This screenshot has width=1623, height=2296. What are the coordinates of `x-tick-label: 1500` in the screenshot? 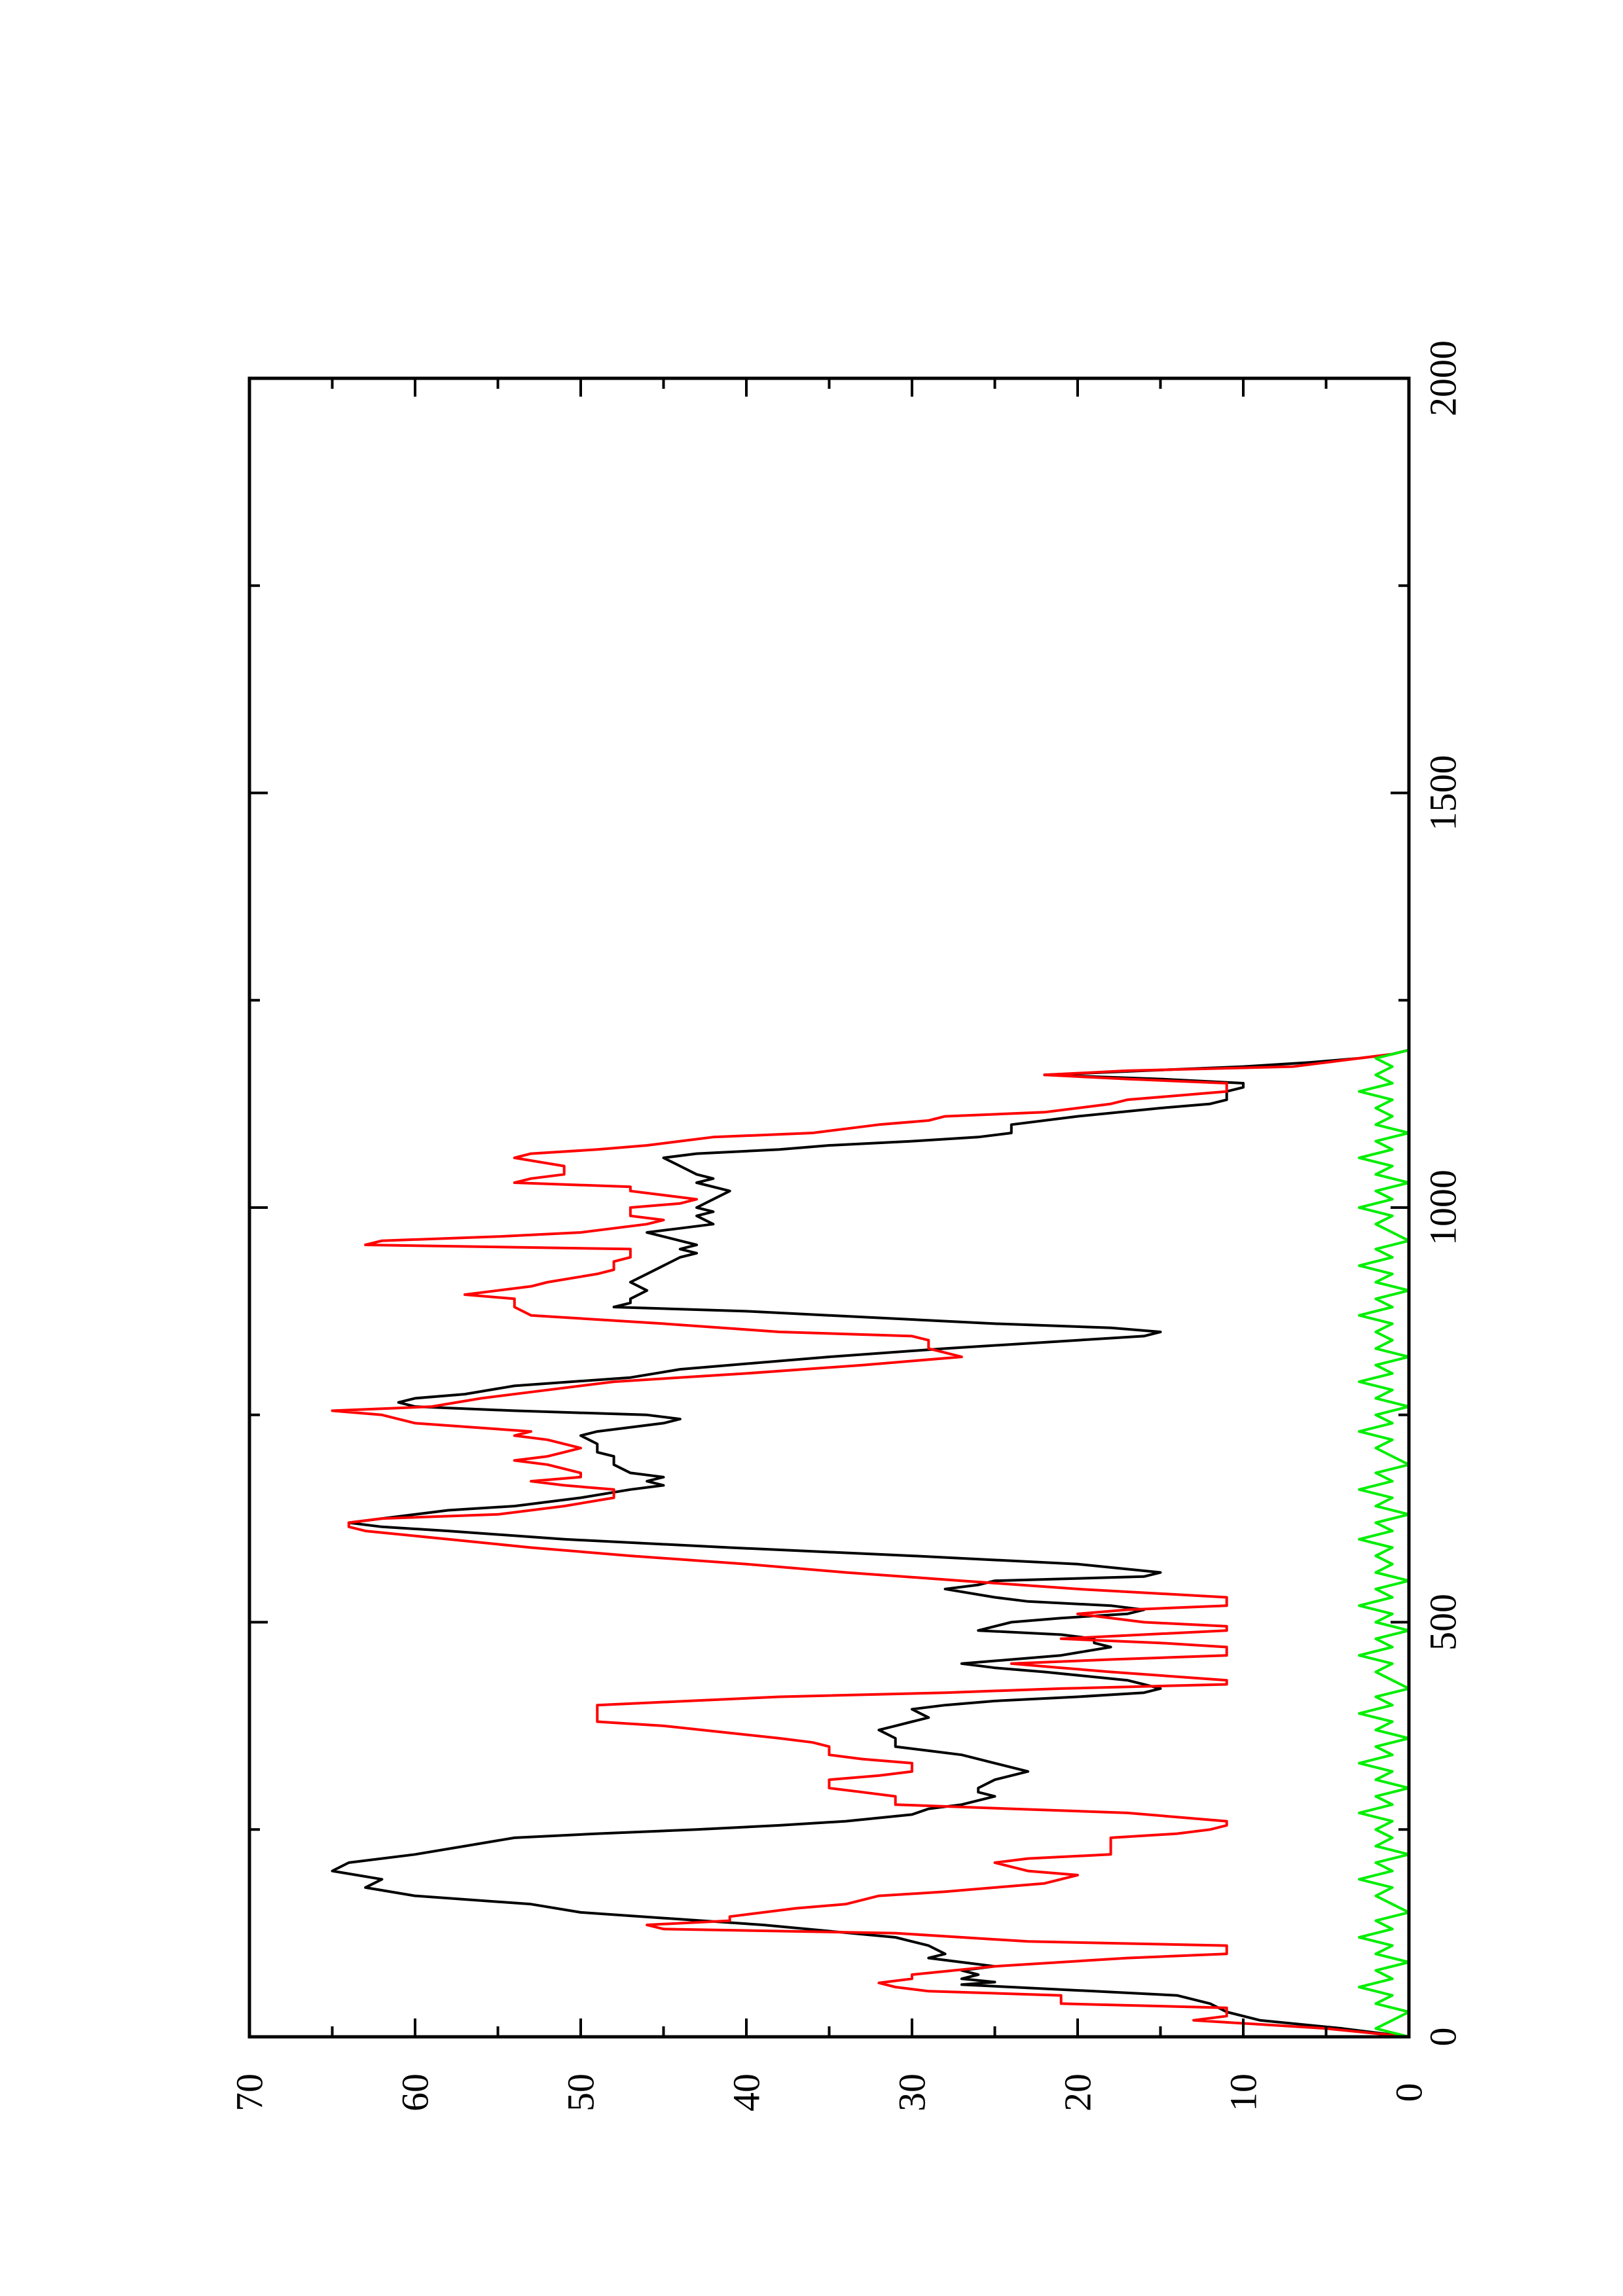 It's located at (1443, 793).